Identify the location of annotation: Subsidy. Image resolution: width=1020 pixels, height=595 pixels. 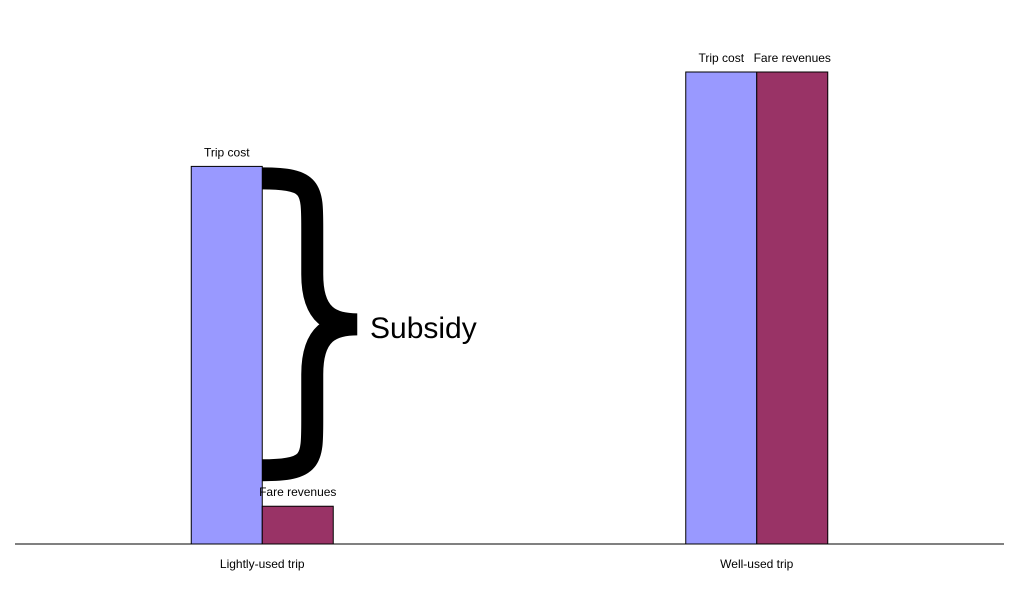
(423, 328).